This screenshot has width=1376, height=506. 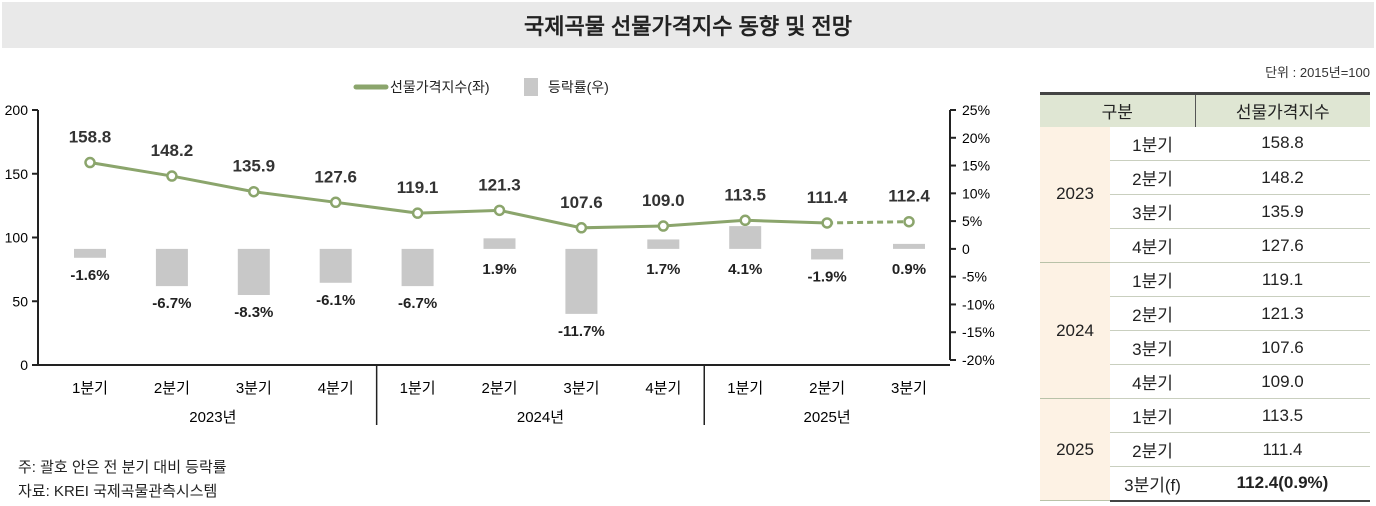 I want to click on value-cell: 113.5, so click(x=1282, y=415).